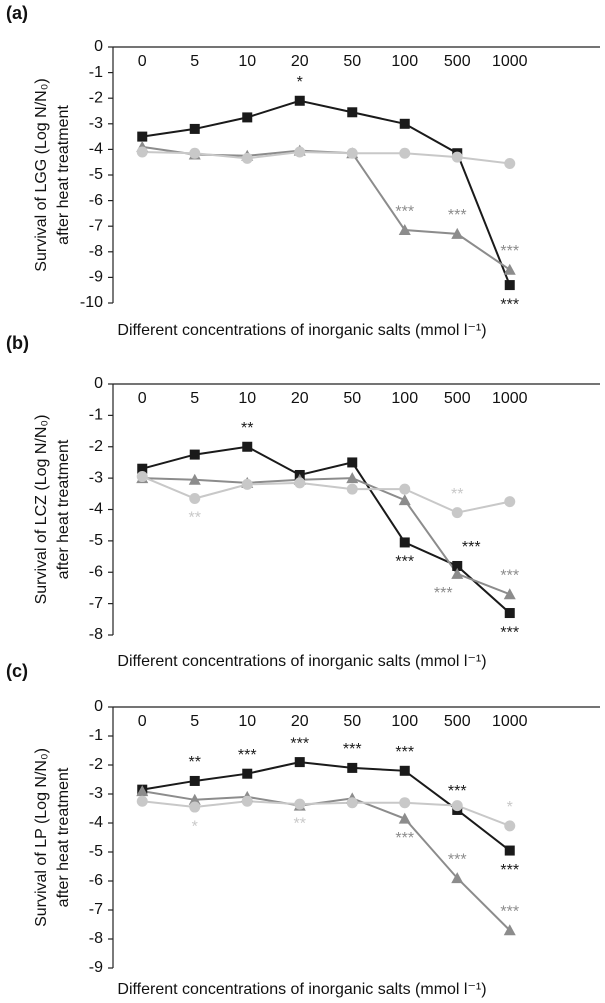 The width and height of the screenshot is (605, 1003). I want to click on panel-label: (b), so click(17, 343).